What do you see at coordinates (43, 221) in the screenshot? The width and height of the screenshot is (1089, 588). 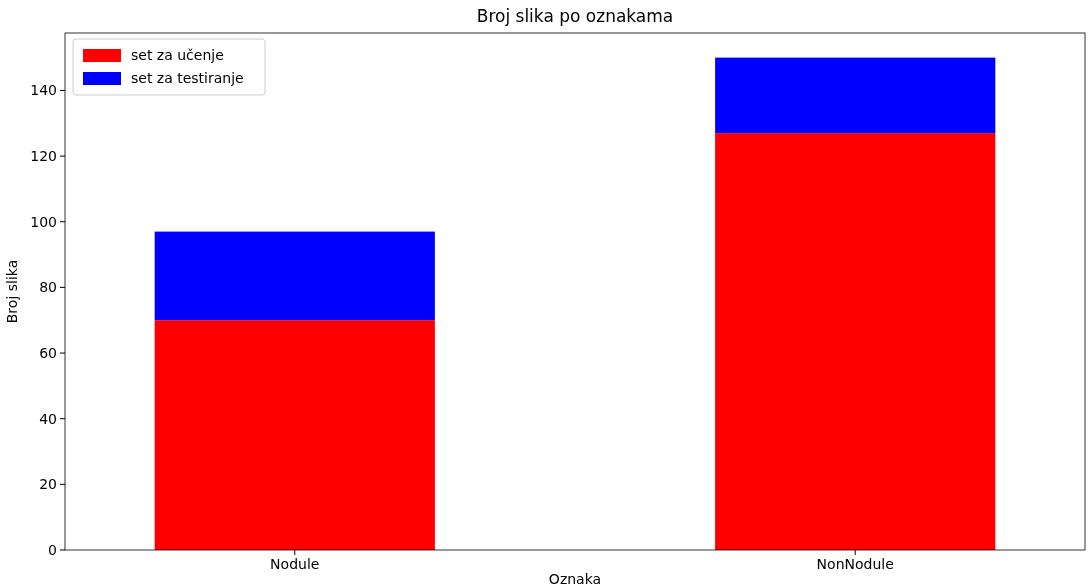 I see `y-tick-label: 100` at bounding box center [43, 221].